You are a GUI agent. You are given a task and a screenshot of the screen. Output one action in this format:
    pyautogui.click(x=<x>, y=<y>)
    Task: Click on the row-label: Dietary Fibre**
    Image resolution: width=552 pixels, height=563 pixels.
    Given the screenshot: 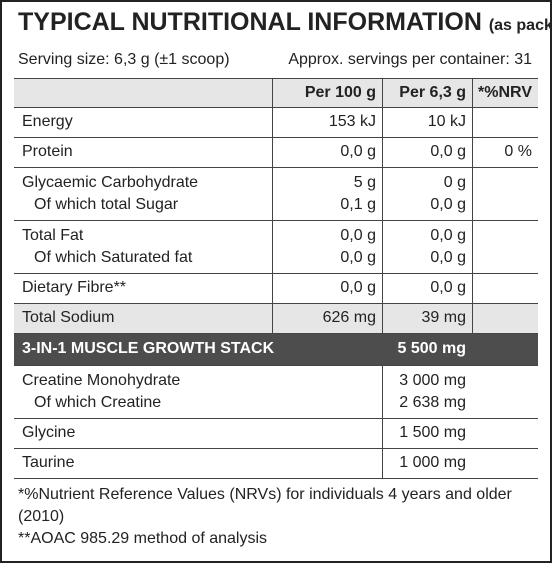 What is the action you would take?
    pyautogui.click(x=74, y=287)
    